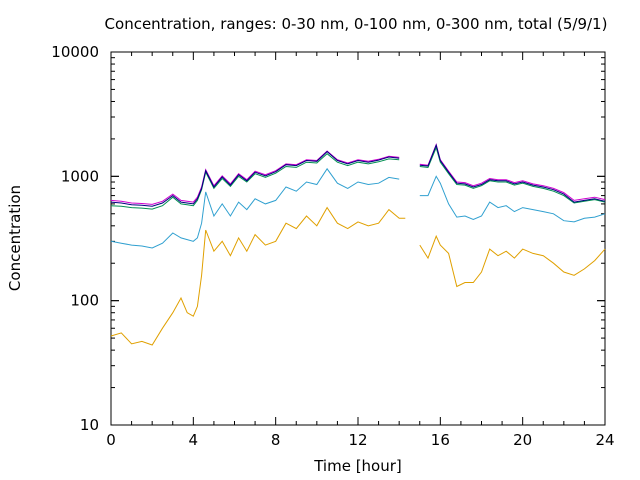 This screenshot has width=640, height=480. What do you see at coordinates (604, 440) in the screenshot?
I see `x-tick-label: 24` at bounding box center [604, 440].